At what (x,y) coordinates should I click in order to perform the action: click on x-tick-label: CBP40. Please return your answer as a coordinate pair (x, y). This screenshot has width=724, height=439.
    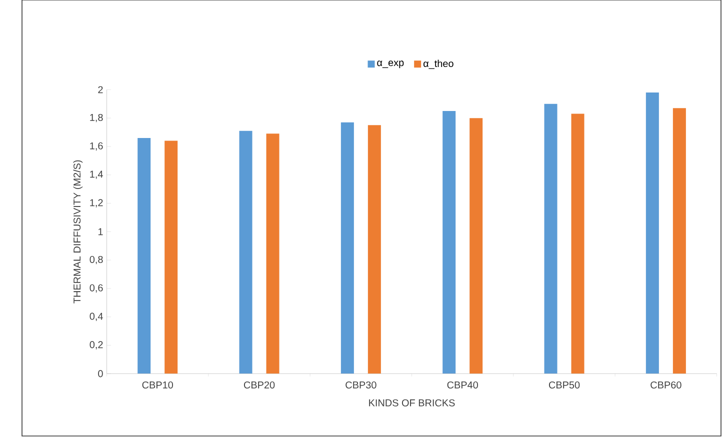
    Looking at the image, I should click on (462, 384).